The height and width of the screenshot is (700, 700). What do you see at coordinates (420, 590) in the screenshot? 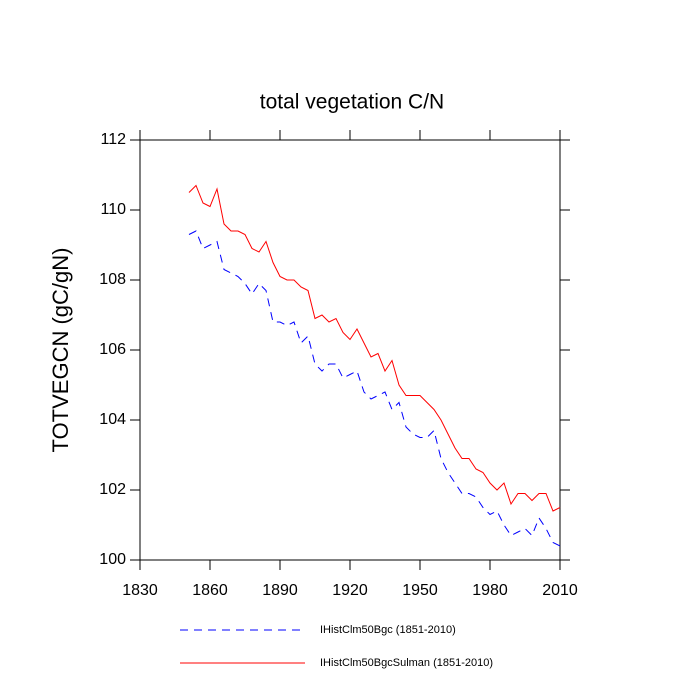
I see `x-tick-label: 1950` at bounding box center [420, 590].